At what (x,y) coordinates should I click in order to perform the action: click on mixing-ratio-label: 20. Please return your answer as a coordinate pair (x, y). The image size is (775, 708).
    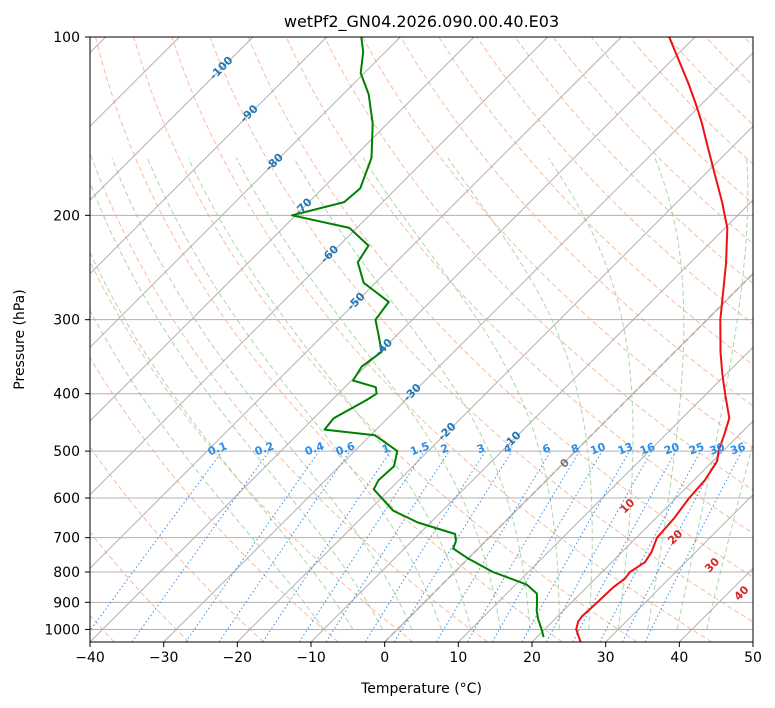
    Looking at the image, I should click on (671, 449).